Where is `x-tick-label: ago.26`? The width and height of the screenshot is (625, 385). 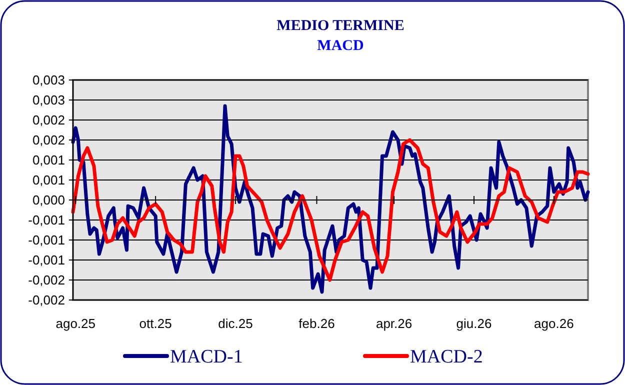
x-tick-label: ago.26 is located at coordinates (554, 323).